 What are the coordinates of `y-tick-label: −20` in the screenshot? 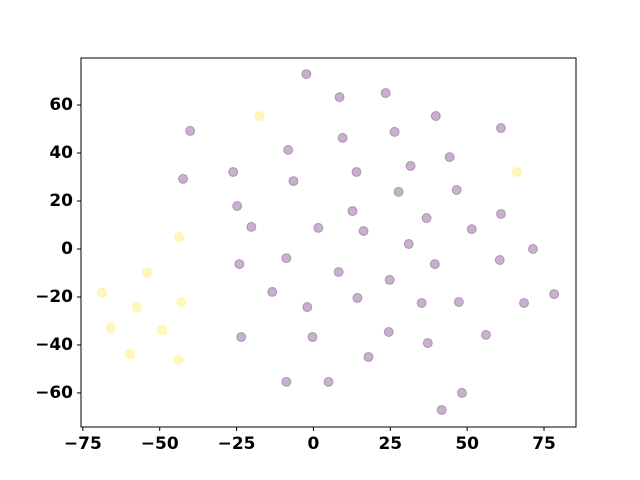 It's located at (54, 297).